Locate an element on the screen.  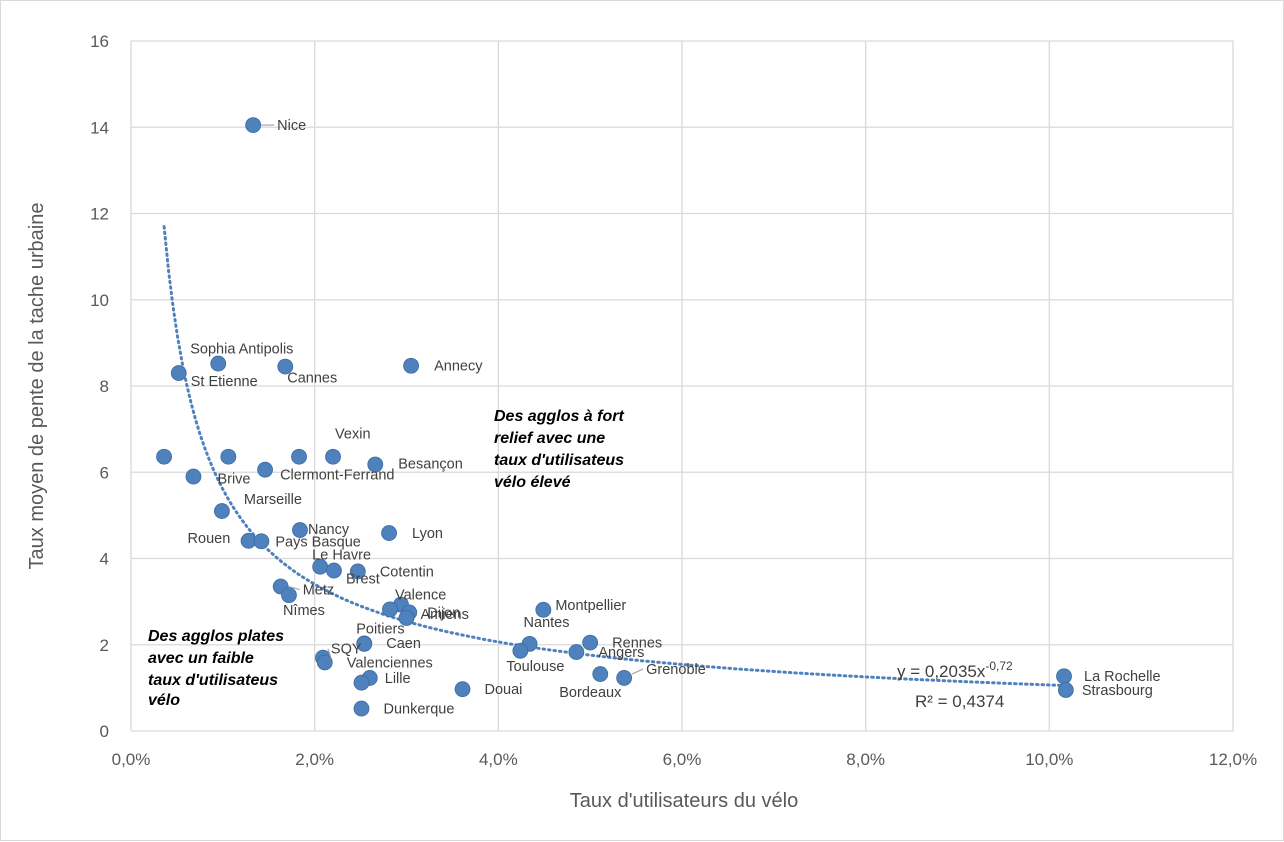
point-label: Strasbourg is located at coordinates (1117, 691).